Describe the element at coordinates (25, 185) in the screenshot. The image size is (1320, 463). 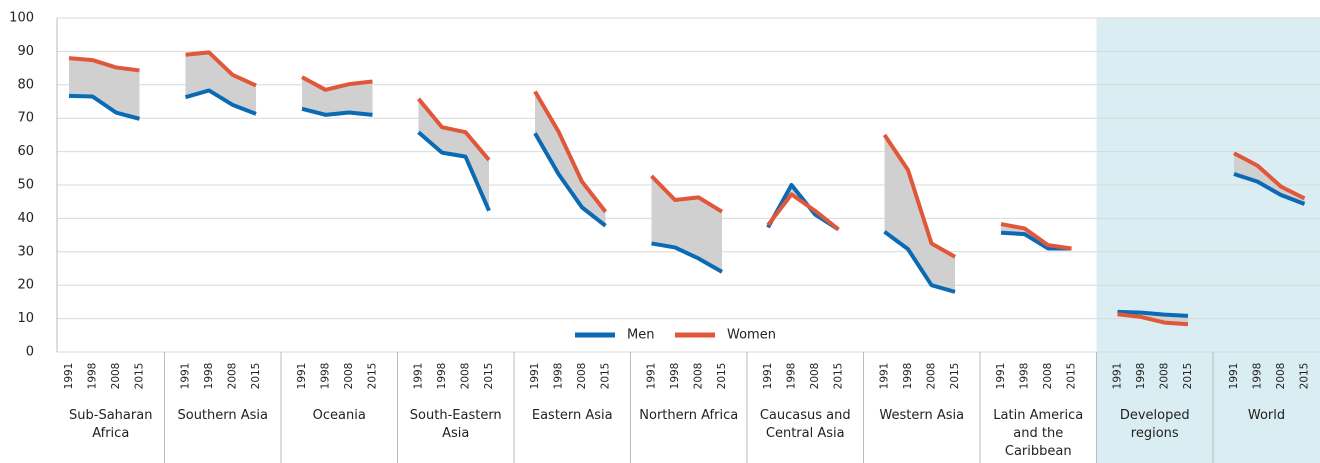
I see `y-tick-label: 50` at that location.